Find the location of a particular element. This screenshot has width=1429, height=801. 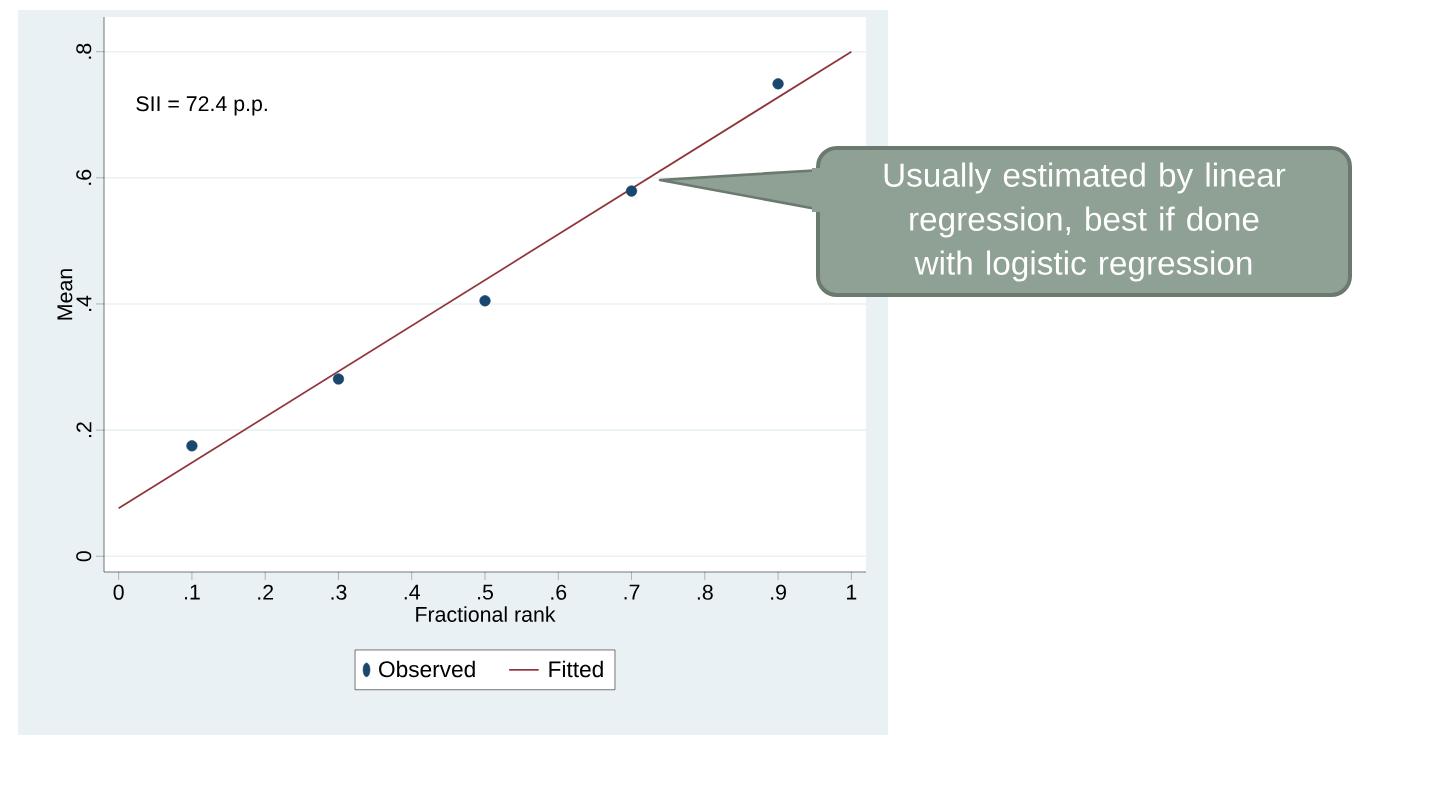

x-tick-label: .7 is located at coordinates (632, 592).